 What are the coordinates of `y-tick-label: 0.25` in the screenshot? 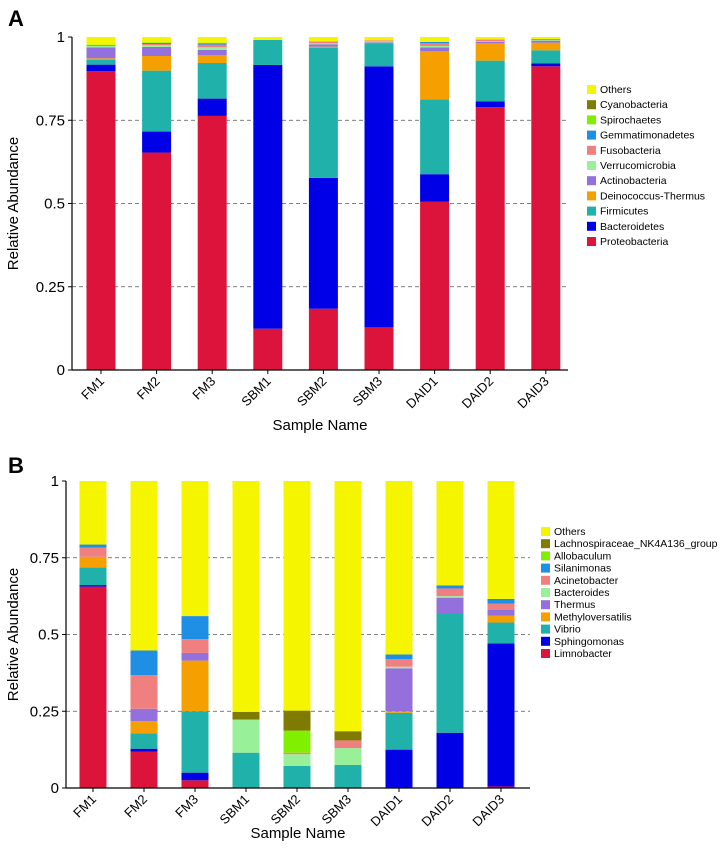 It's located at (50, 287).